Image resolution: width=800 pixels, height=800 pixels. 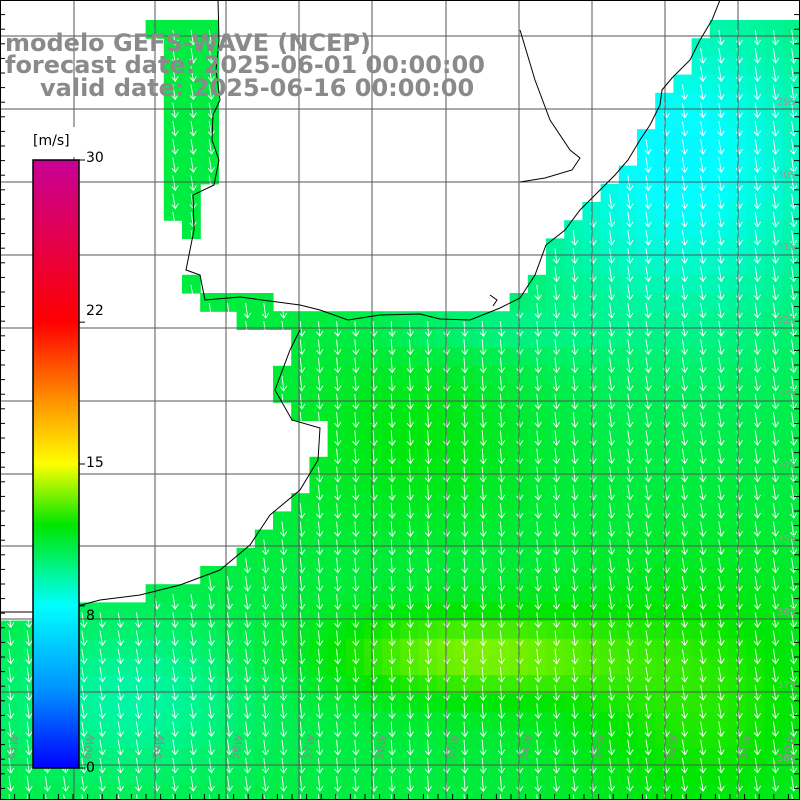 What do you see at coordinates (401, 746) in the screenshot?
I see `longitude-labels: 61W 60W 59W 58W 57W 56W 55W 54W 53W 52W 51W 50W` at bounding box center [401, 746].